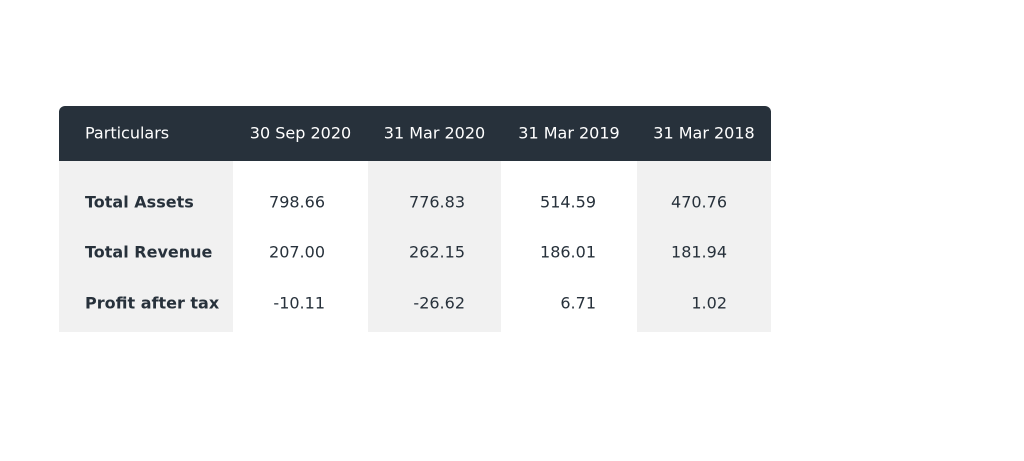 This screenshot has height=461, width=1024. Describe the element at coordinates (699, 252) in the screenshot. I see `value-cell: 181.94` at that location.